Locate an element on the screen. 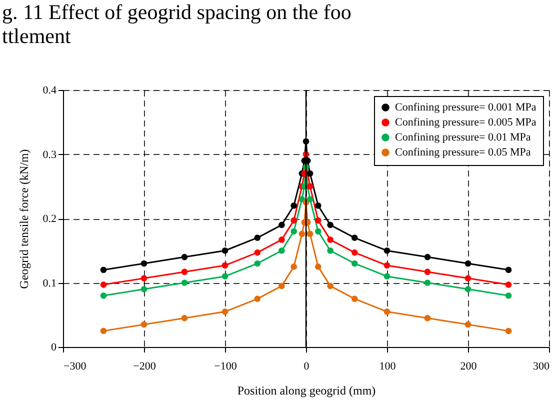  legend-label: Confining pressure= 0.05 MPa is located at coordinates (463, 152).